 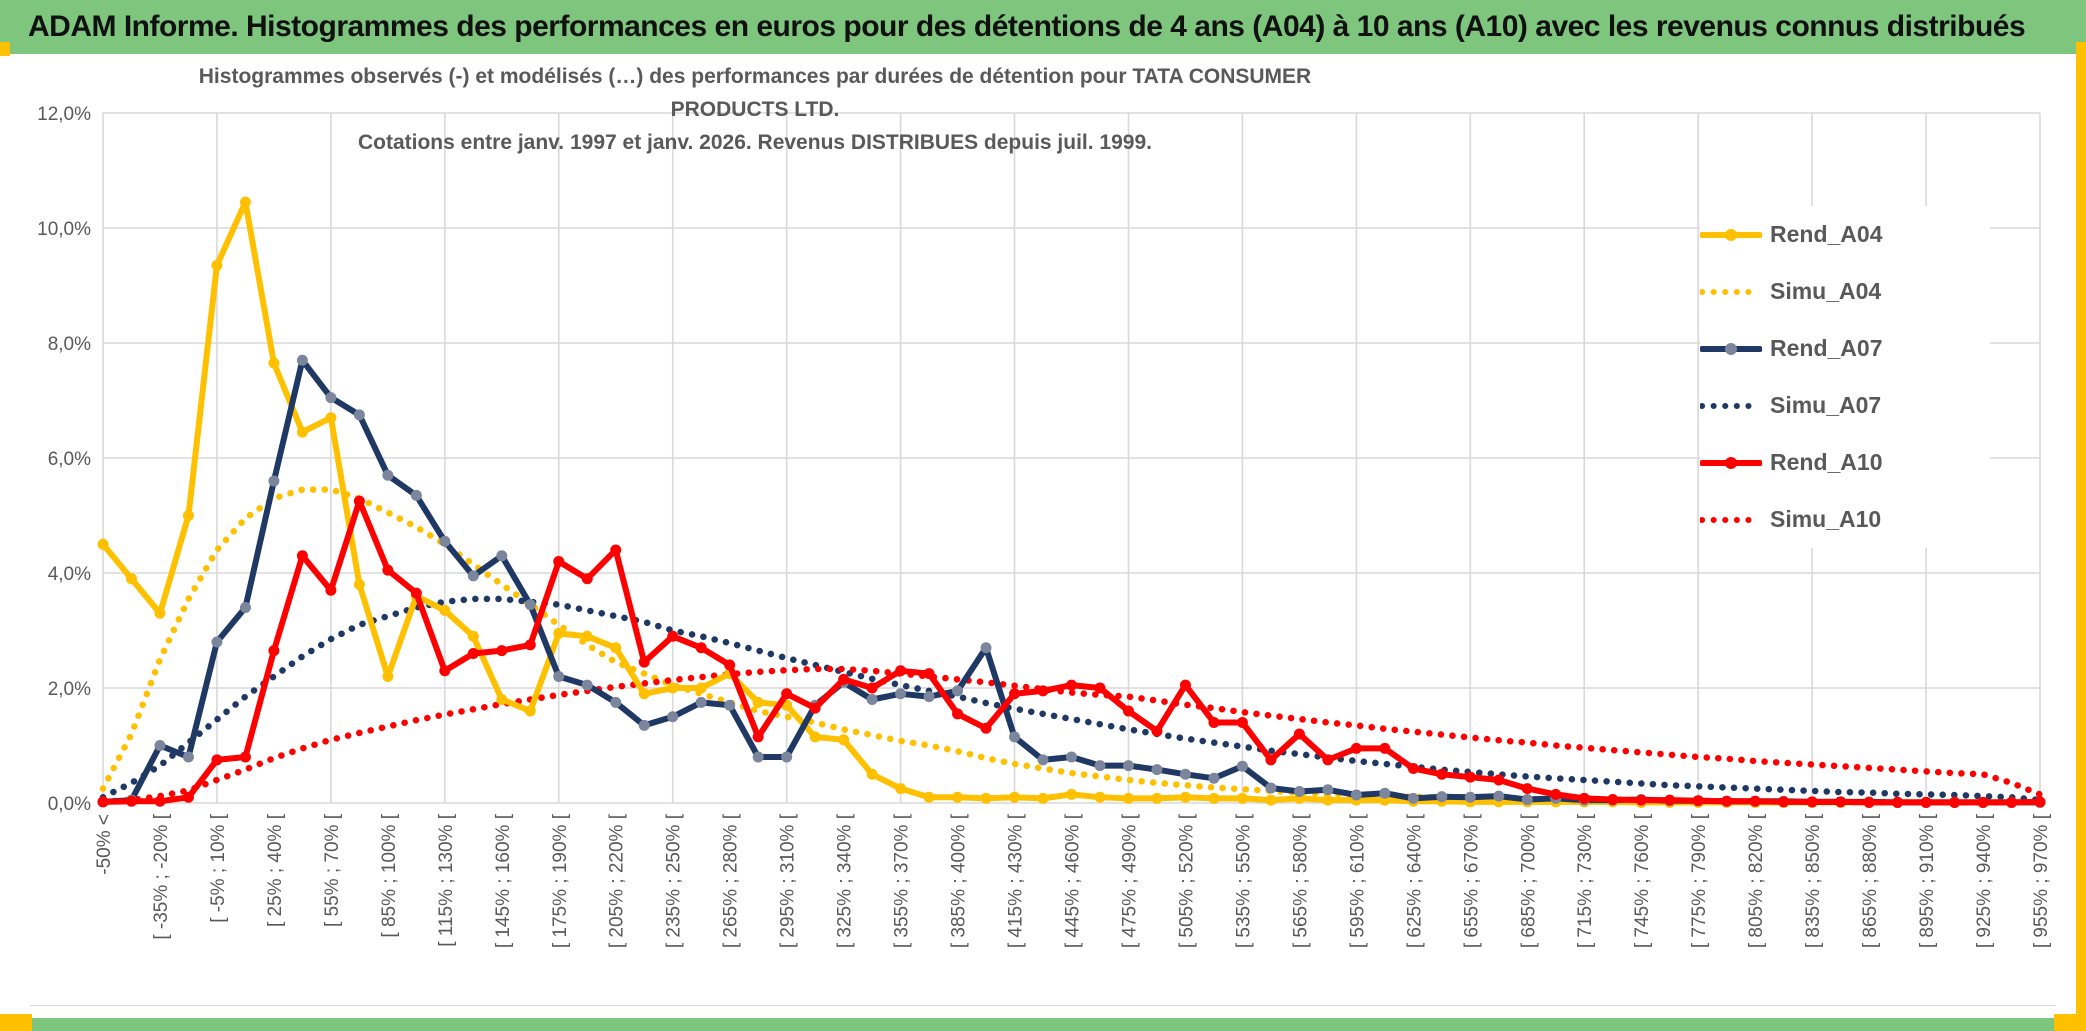 What do you see at coordinates (389, 875) in the screenshot?
I see `svg-text: [ 85% ; 100% [` at bounding box center [389, 875].